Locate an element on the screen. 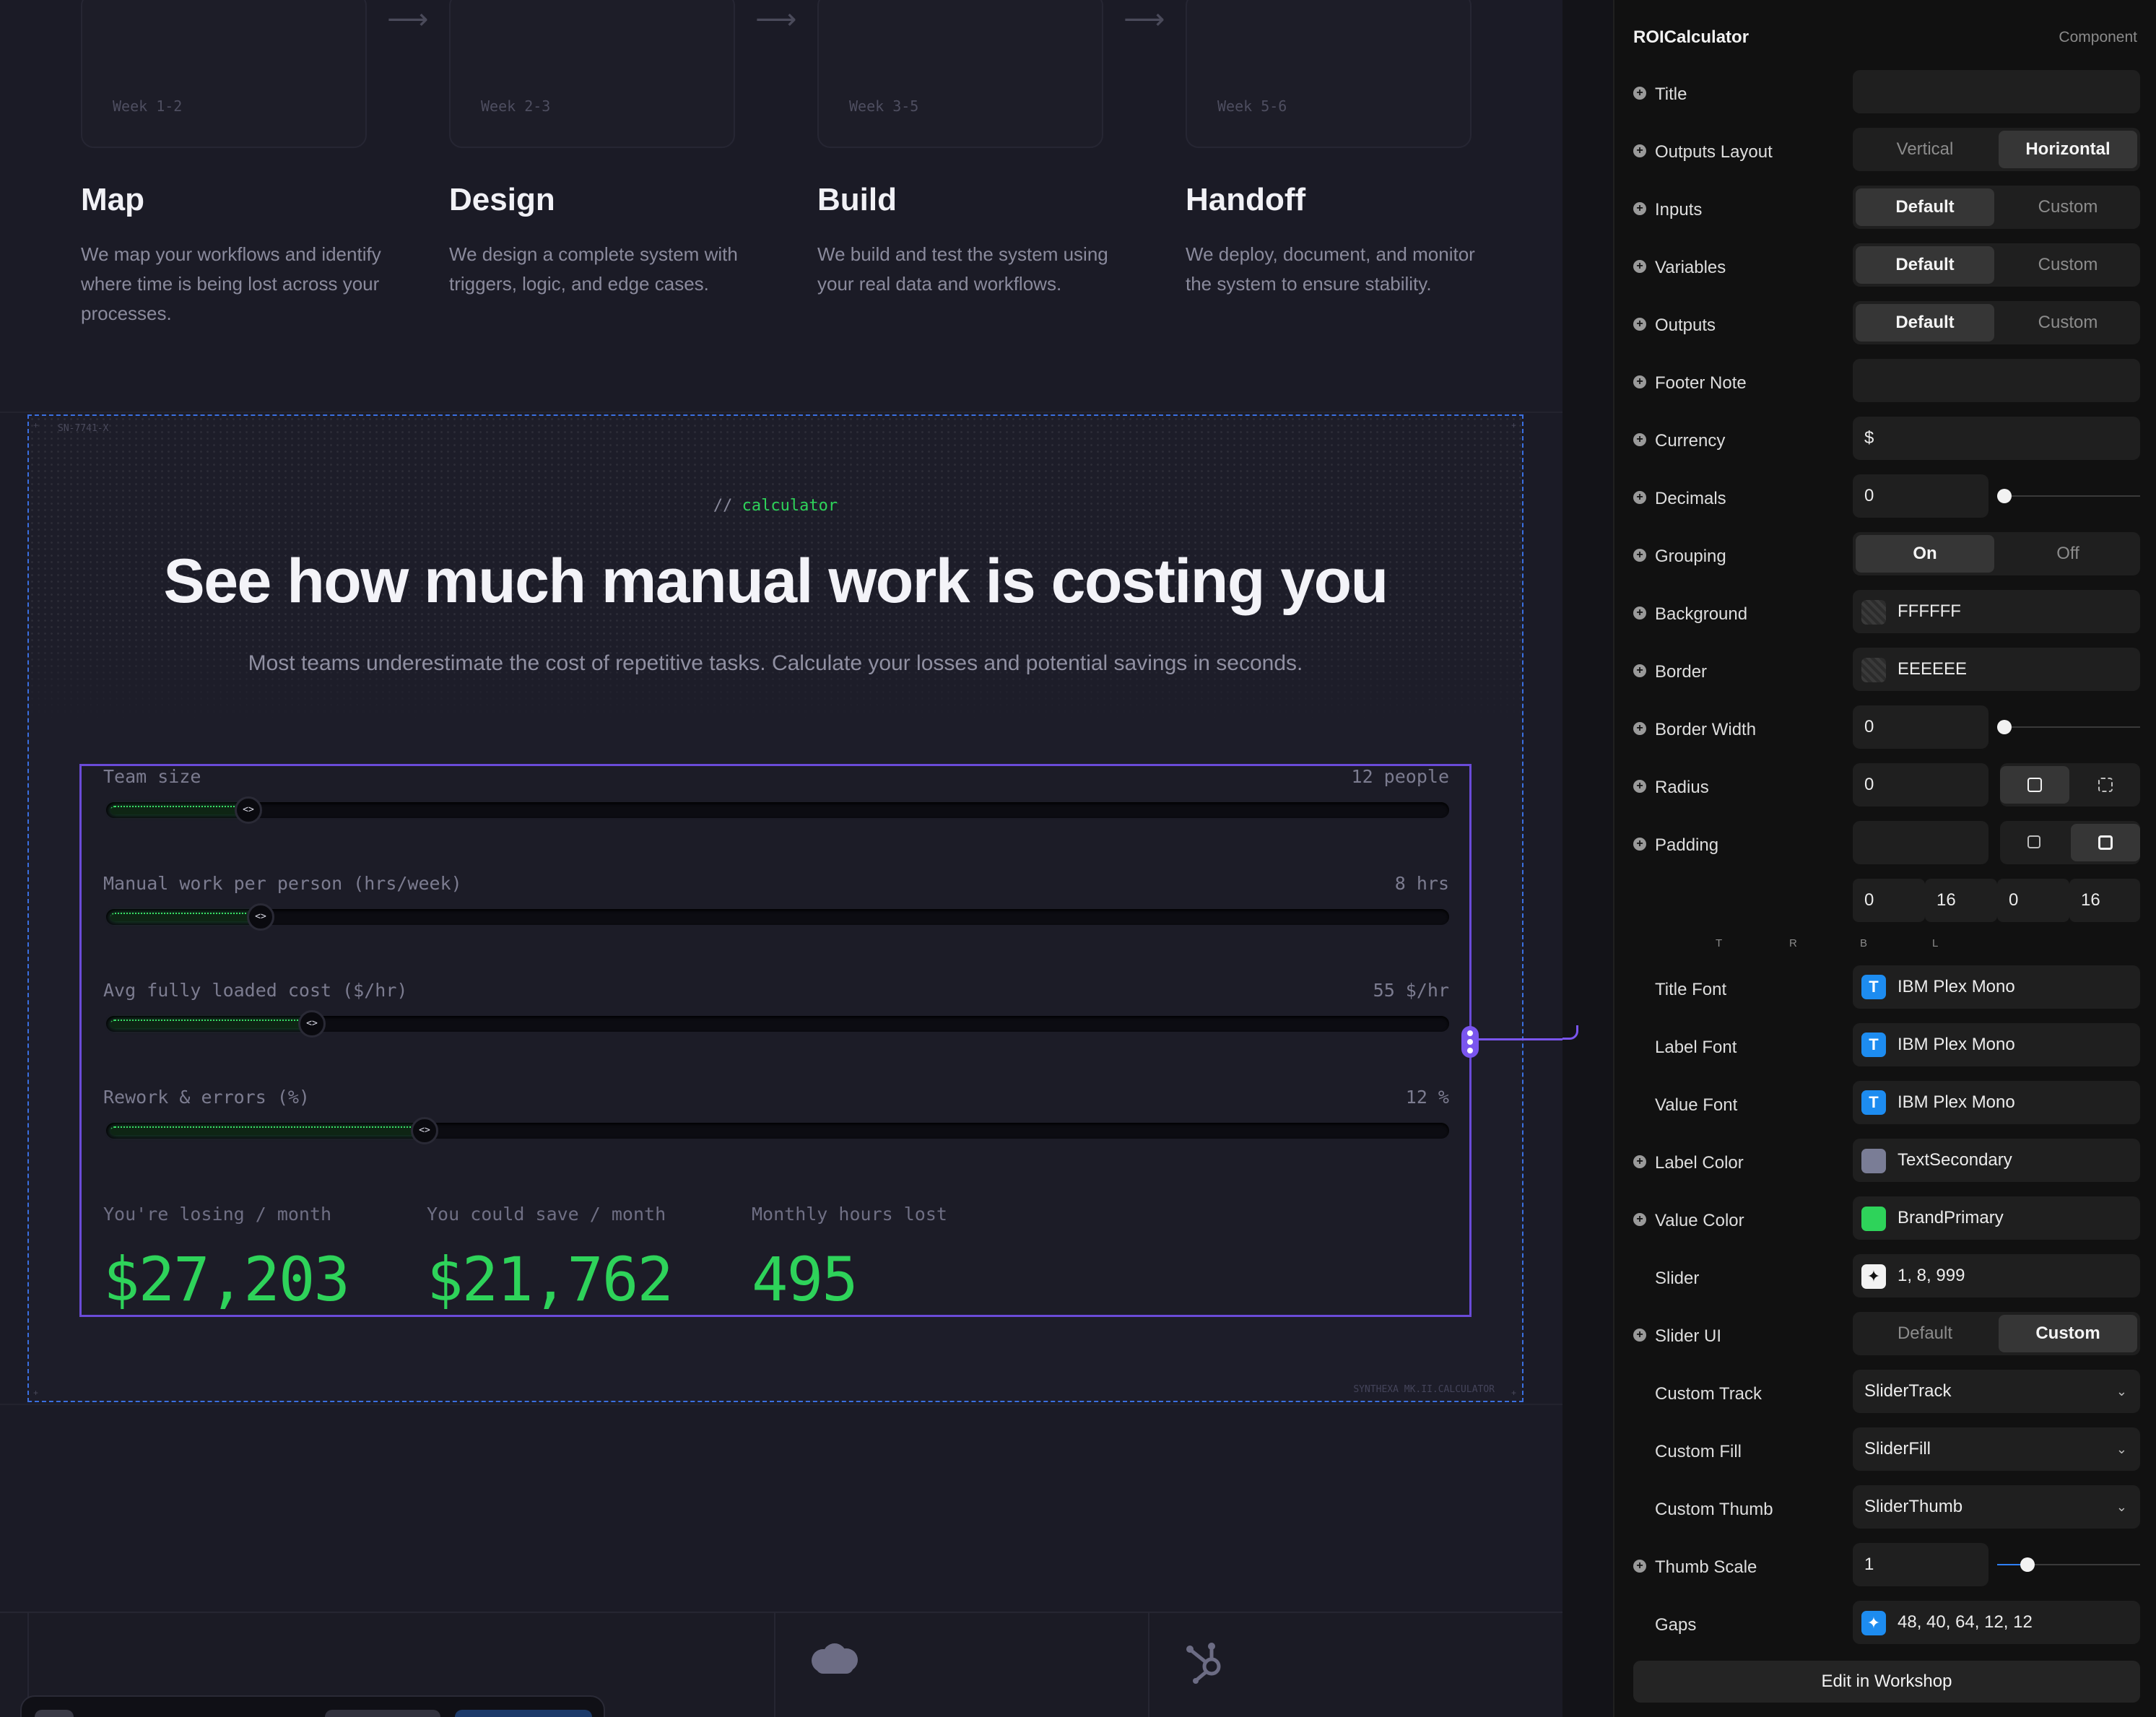 Image resolution: width=2156 pixels, height=1717 pixels. padding-bottom-input: 0 is located at coordinates (2033, 901).